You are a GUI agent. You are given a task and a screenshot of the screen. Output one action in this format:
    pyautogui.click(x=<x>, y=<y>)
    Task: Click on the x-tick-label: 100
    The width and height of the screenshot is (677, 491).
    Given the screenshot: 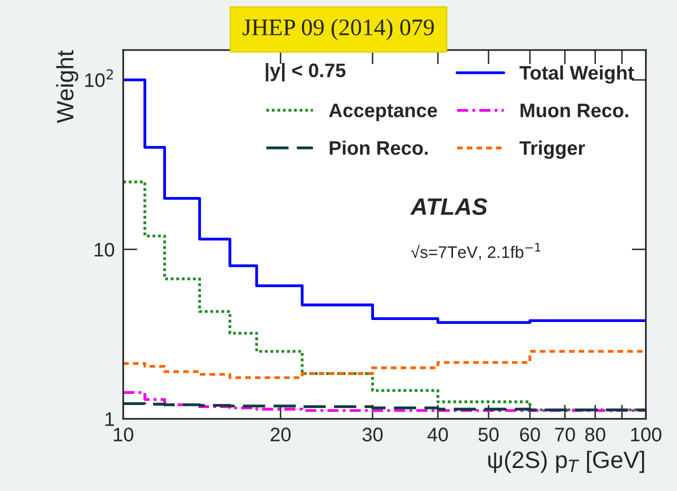 What is the action you would take?
    pyautogui.click(x=646, y=435)
    